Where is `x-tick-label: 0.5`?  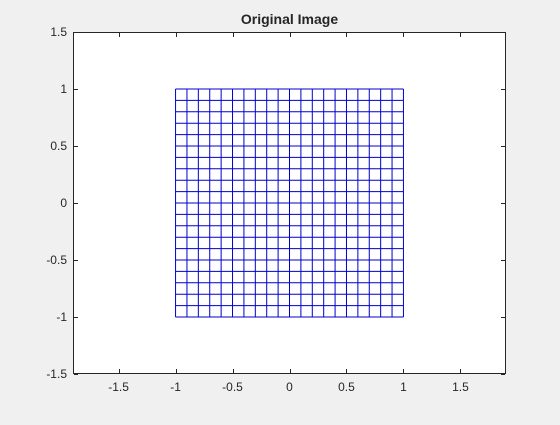
x-tick-label: 0.5 is located at coordinates (346, 387).